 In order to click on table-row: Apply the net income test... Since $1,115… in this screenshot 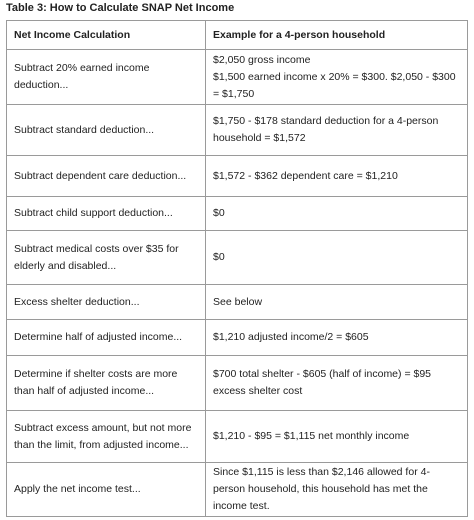, I will do `click(237, 489)`.